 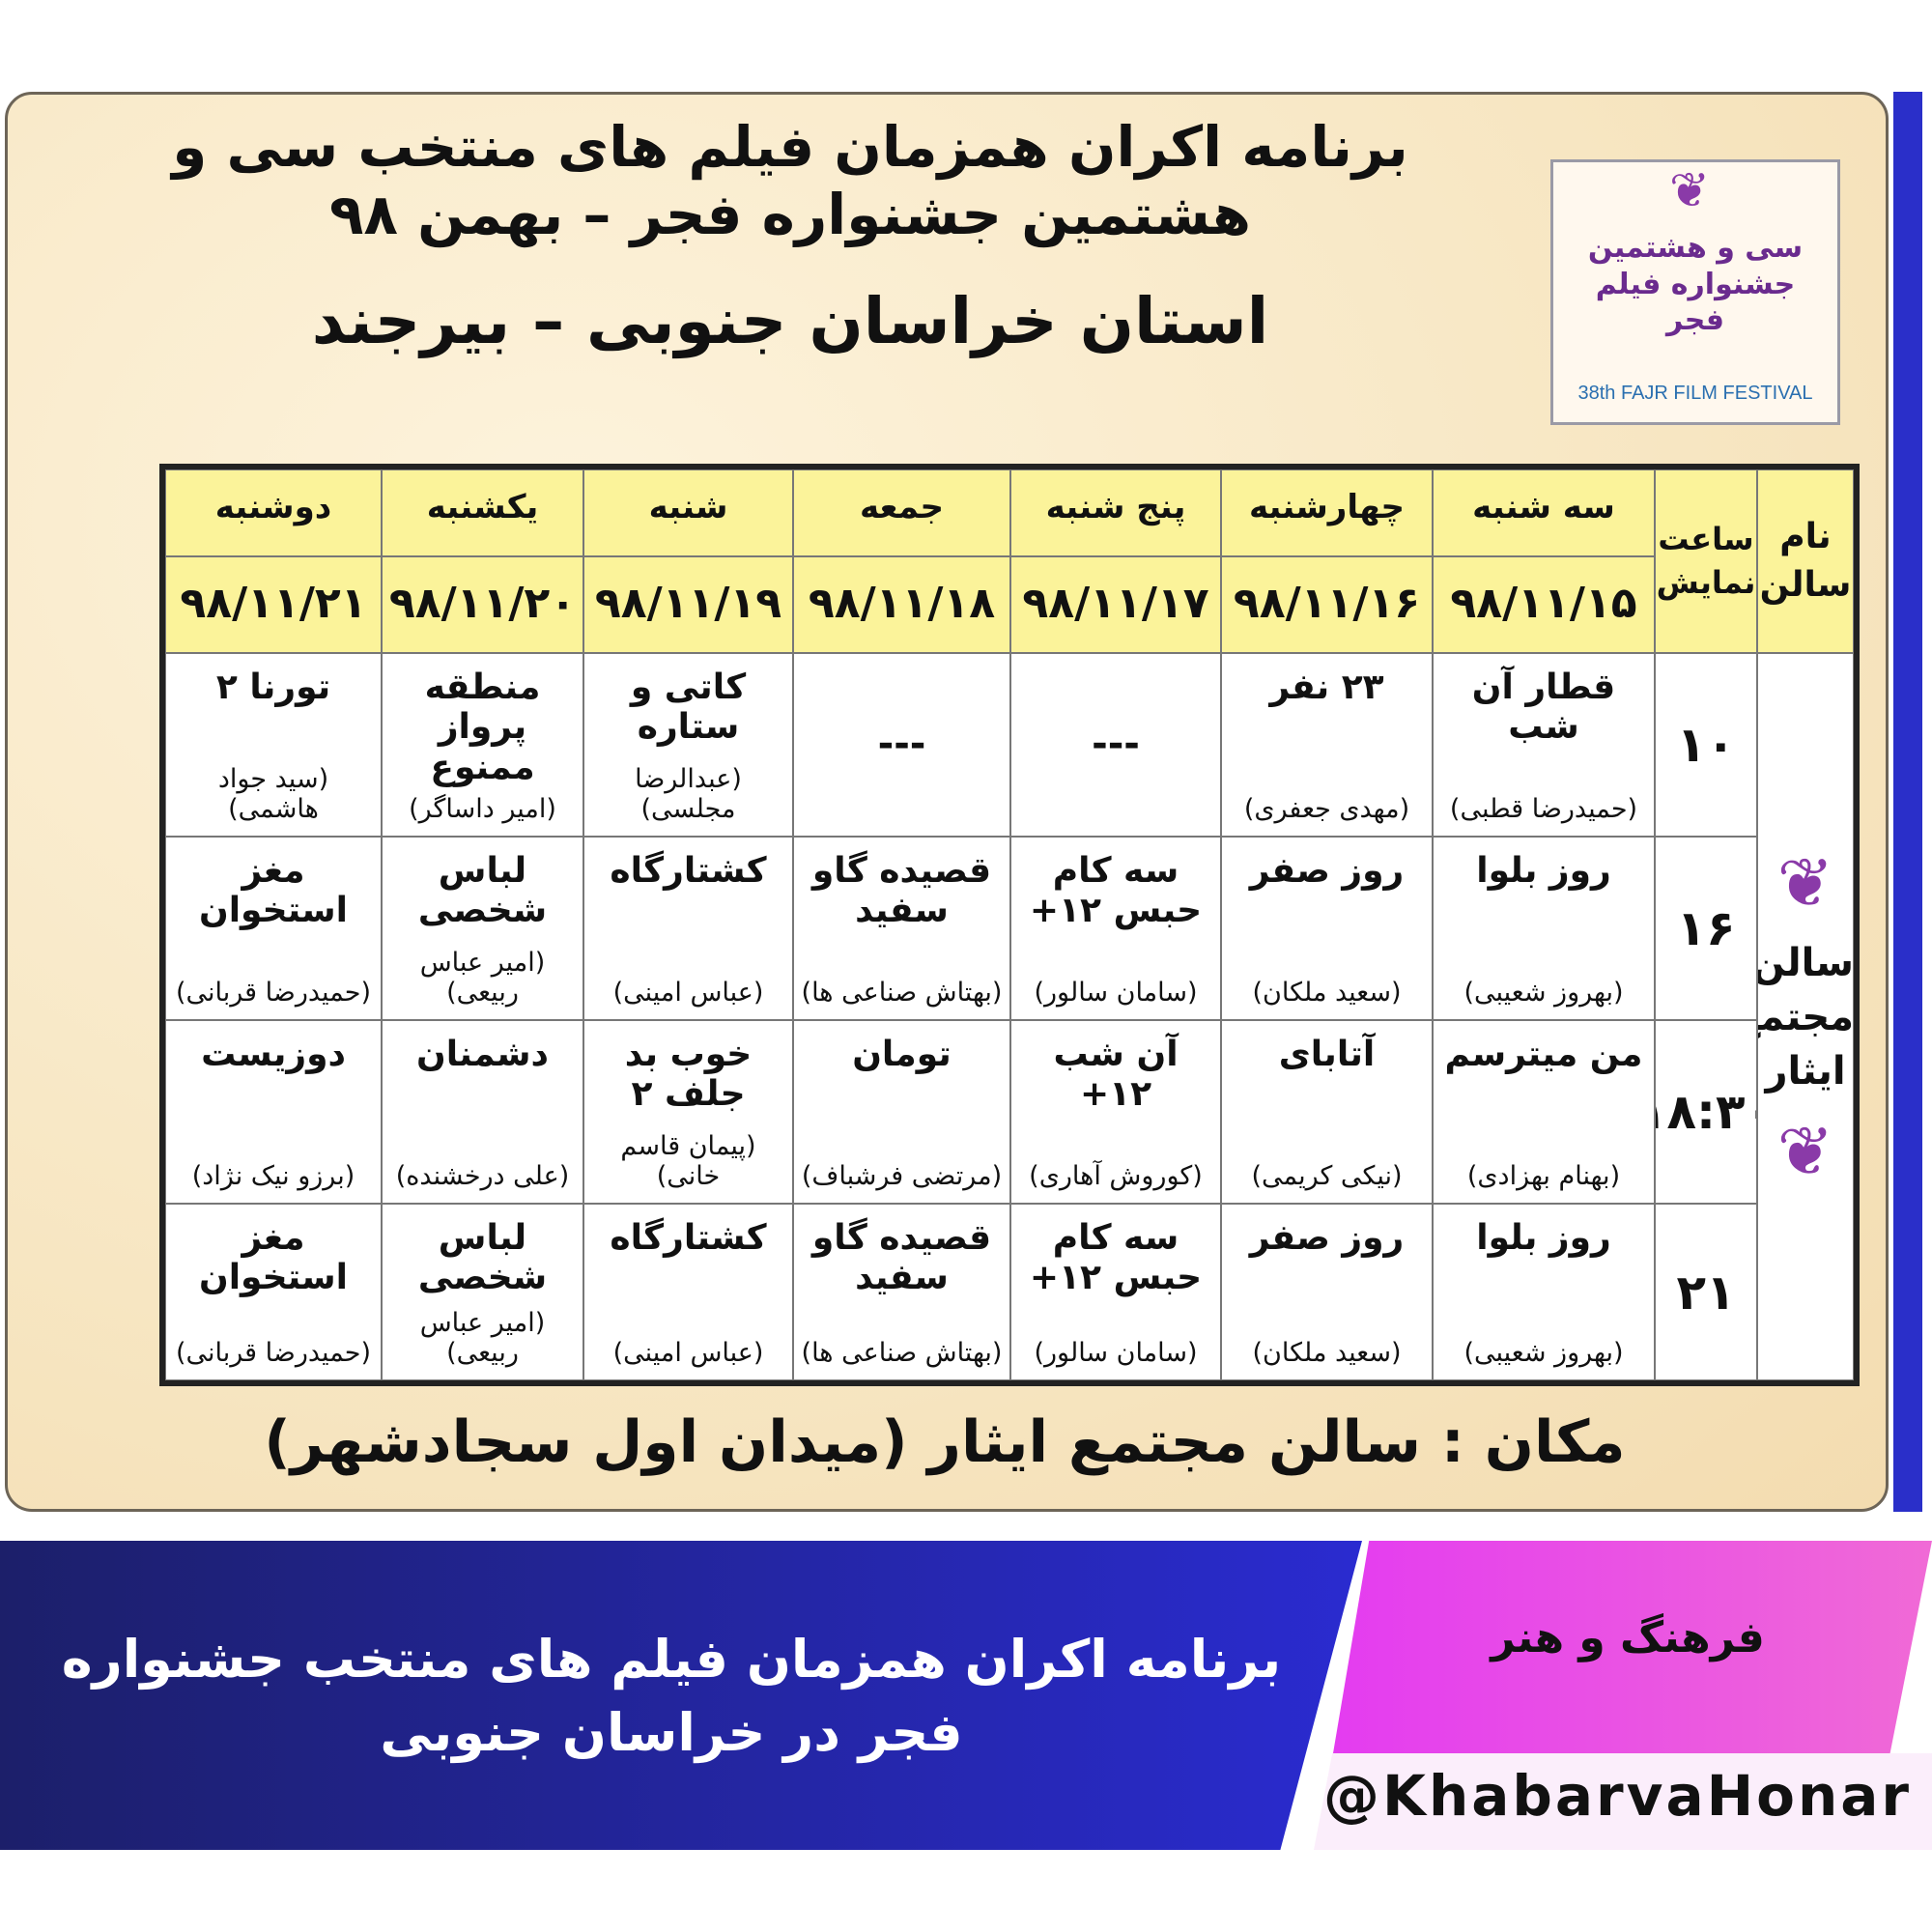 I want to click on showtime-cell: ۱۶, so click(x=1706, y=928).